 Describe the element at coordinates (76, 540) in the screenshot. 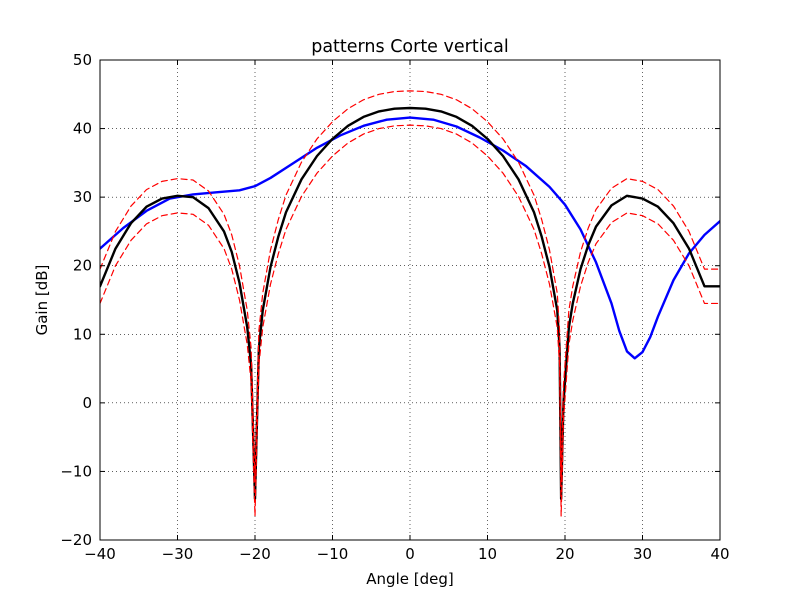

I see `y-tick-label: −20` at that location.